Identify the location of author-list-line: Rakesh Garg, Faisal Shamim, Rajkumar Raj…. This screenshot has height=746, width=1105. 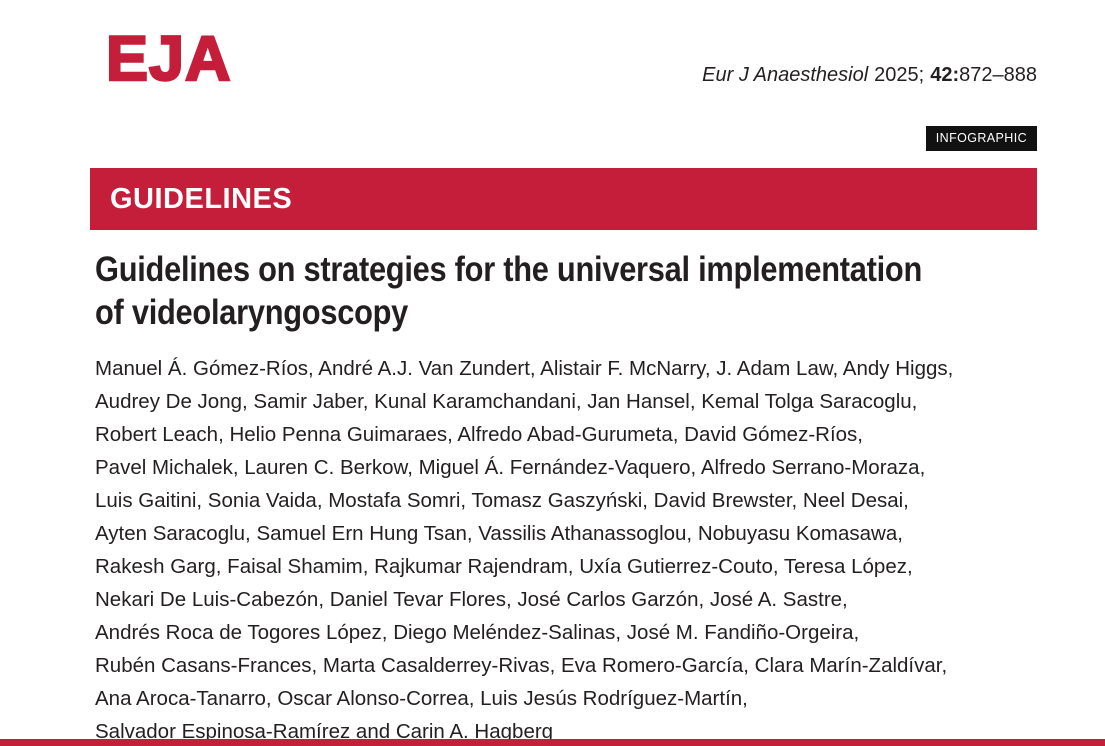
(504, 566).